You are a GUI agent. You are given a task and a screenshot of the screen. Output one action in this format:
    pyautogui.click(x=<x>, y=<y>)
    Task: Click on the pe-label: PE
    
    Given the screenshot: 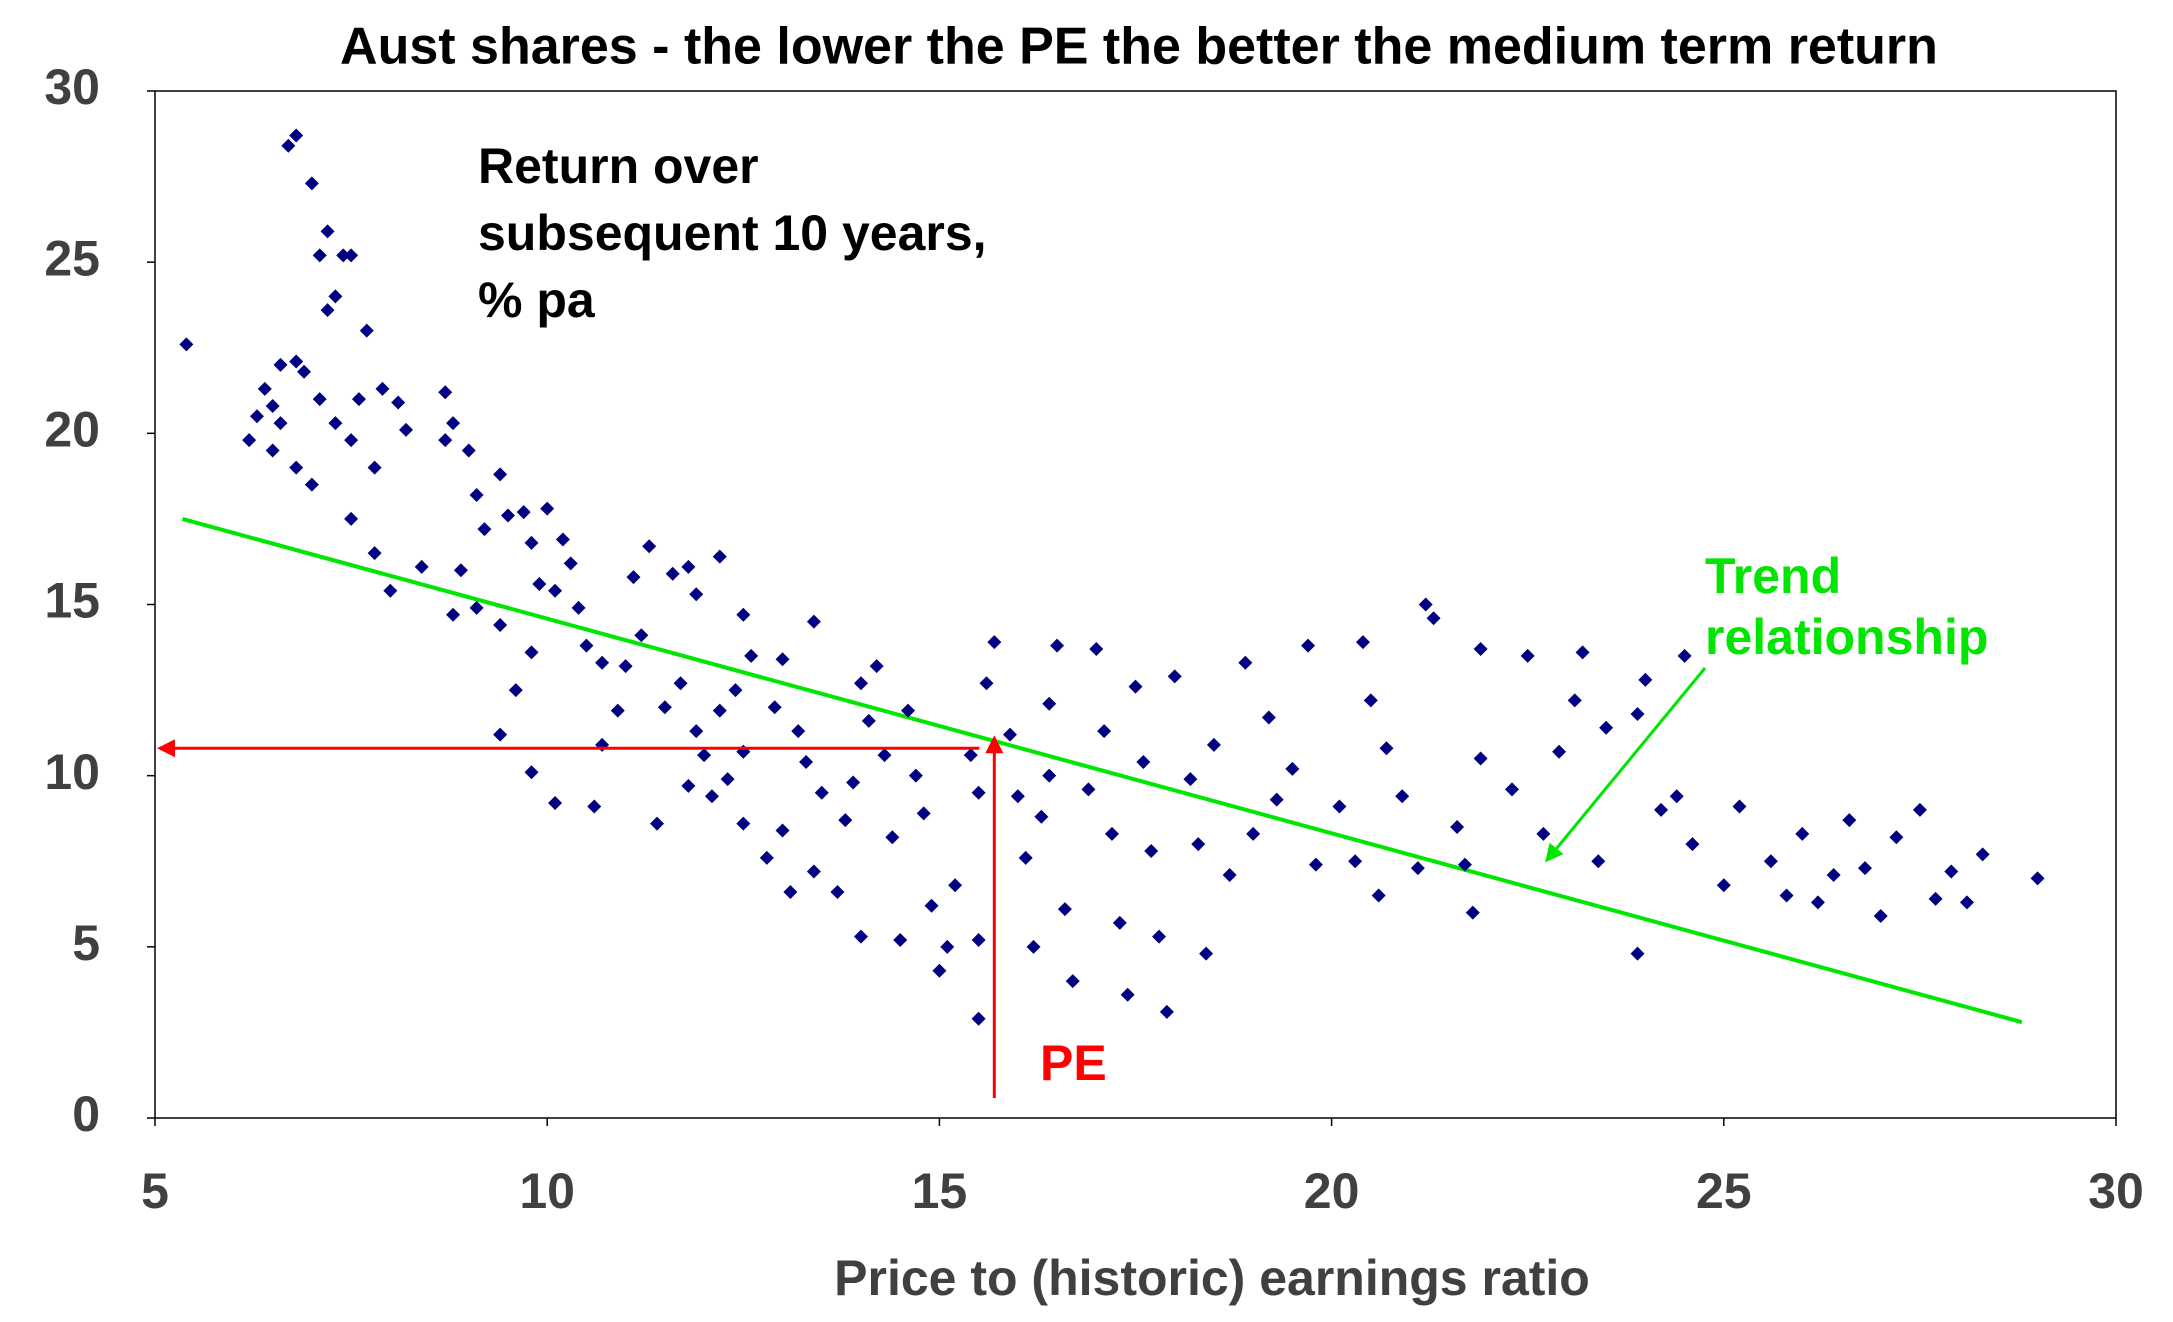 What is the action you would take?
    pyautogui.click(x=1073, y=1063)
    